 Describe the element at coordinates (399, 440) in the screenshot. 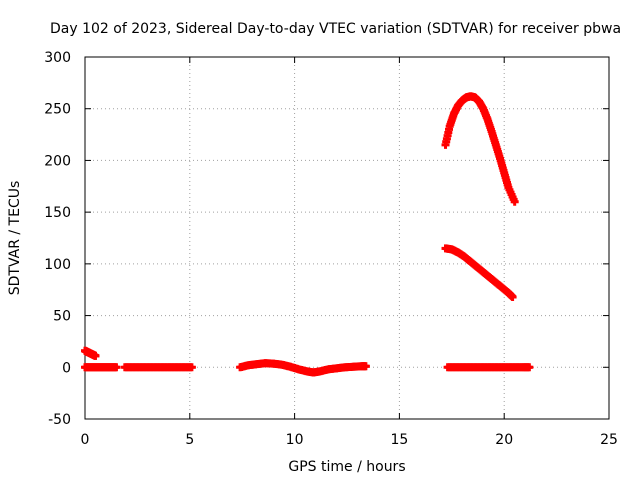

I see `x-tick-label: 15` at that location.